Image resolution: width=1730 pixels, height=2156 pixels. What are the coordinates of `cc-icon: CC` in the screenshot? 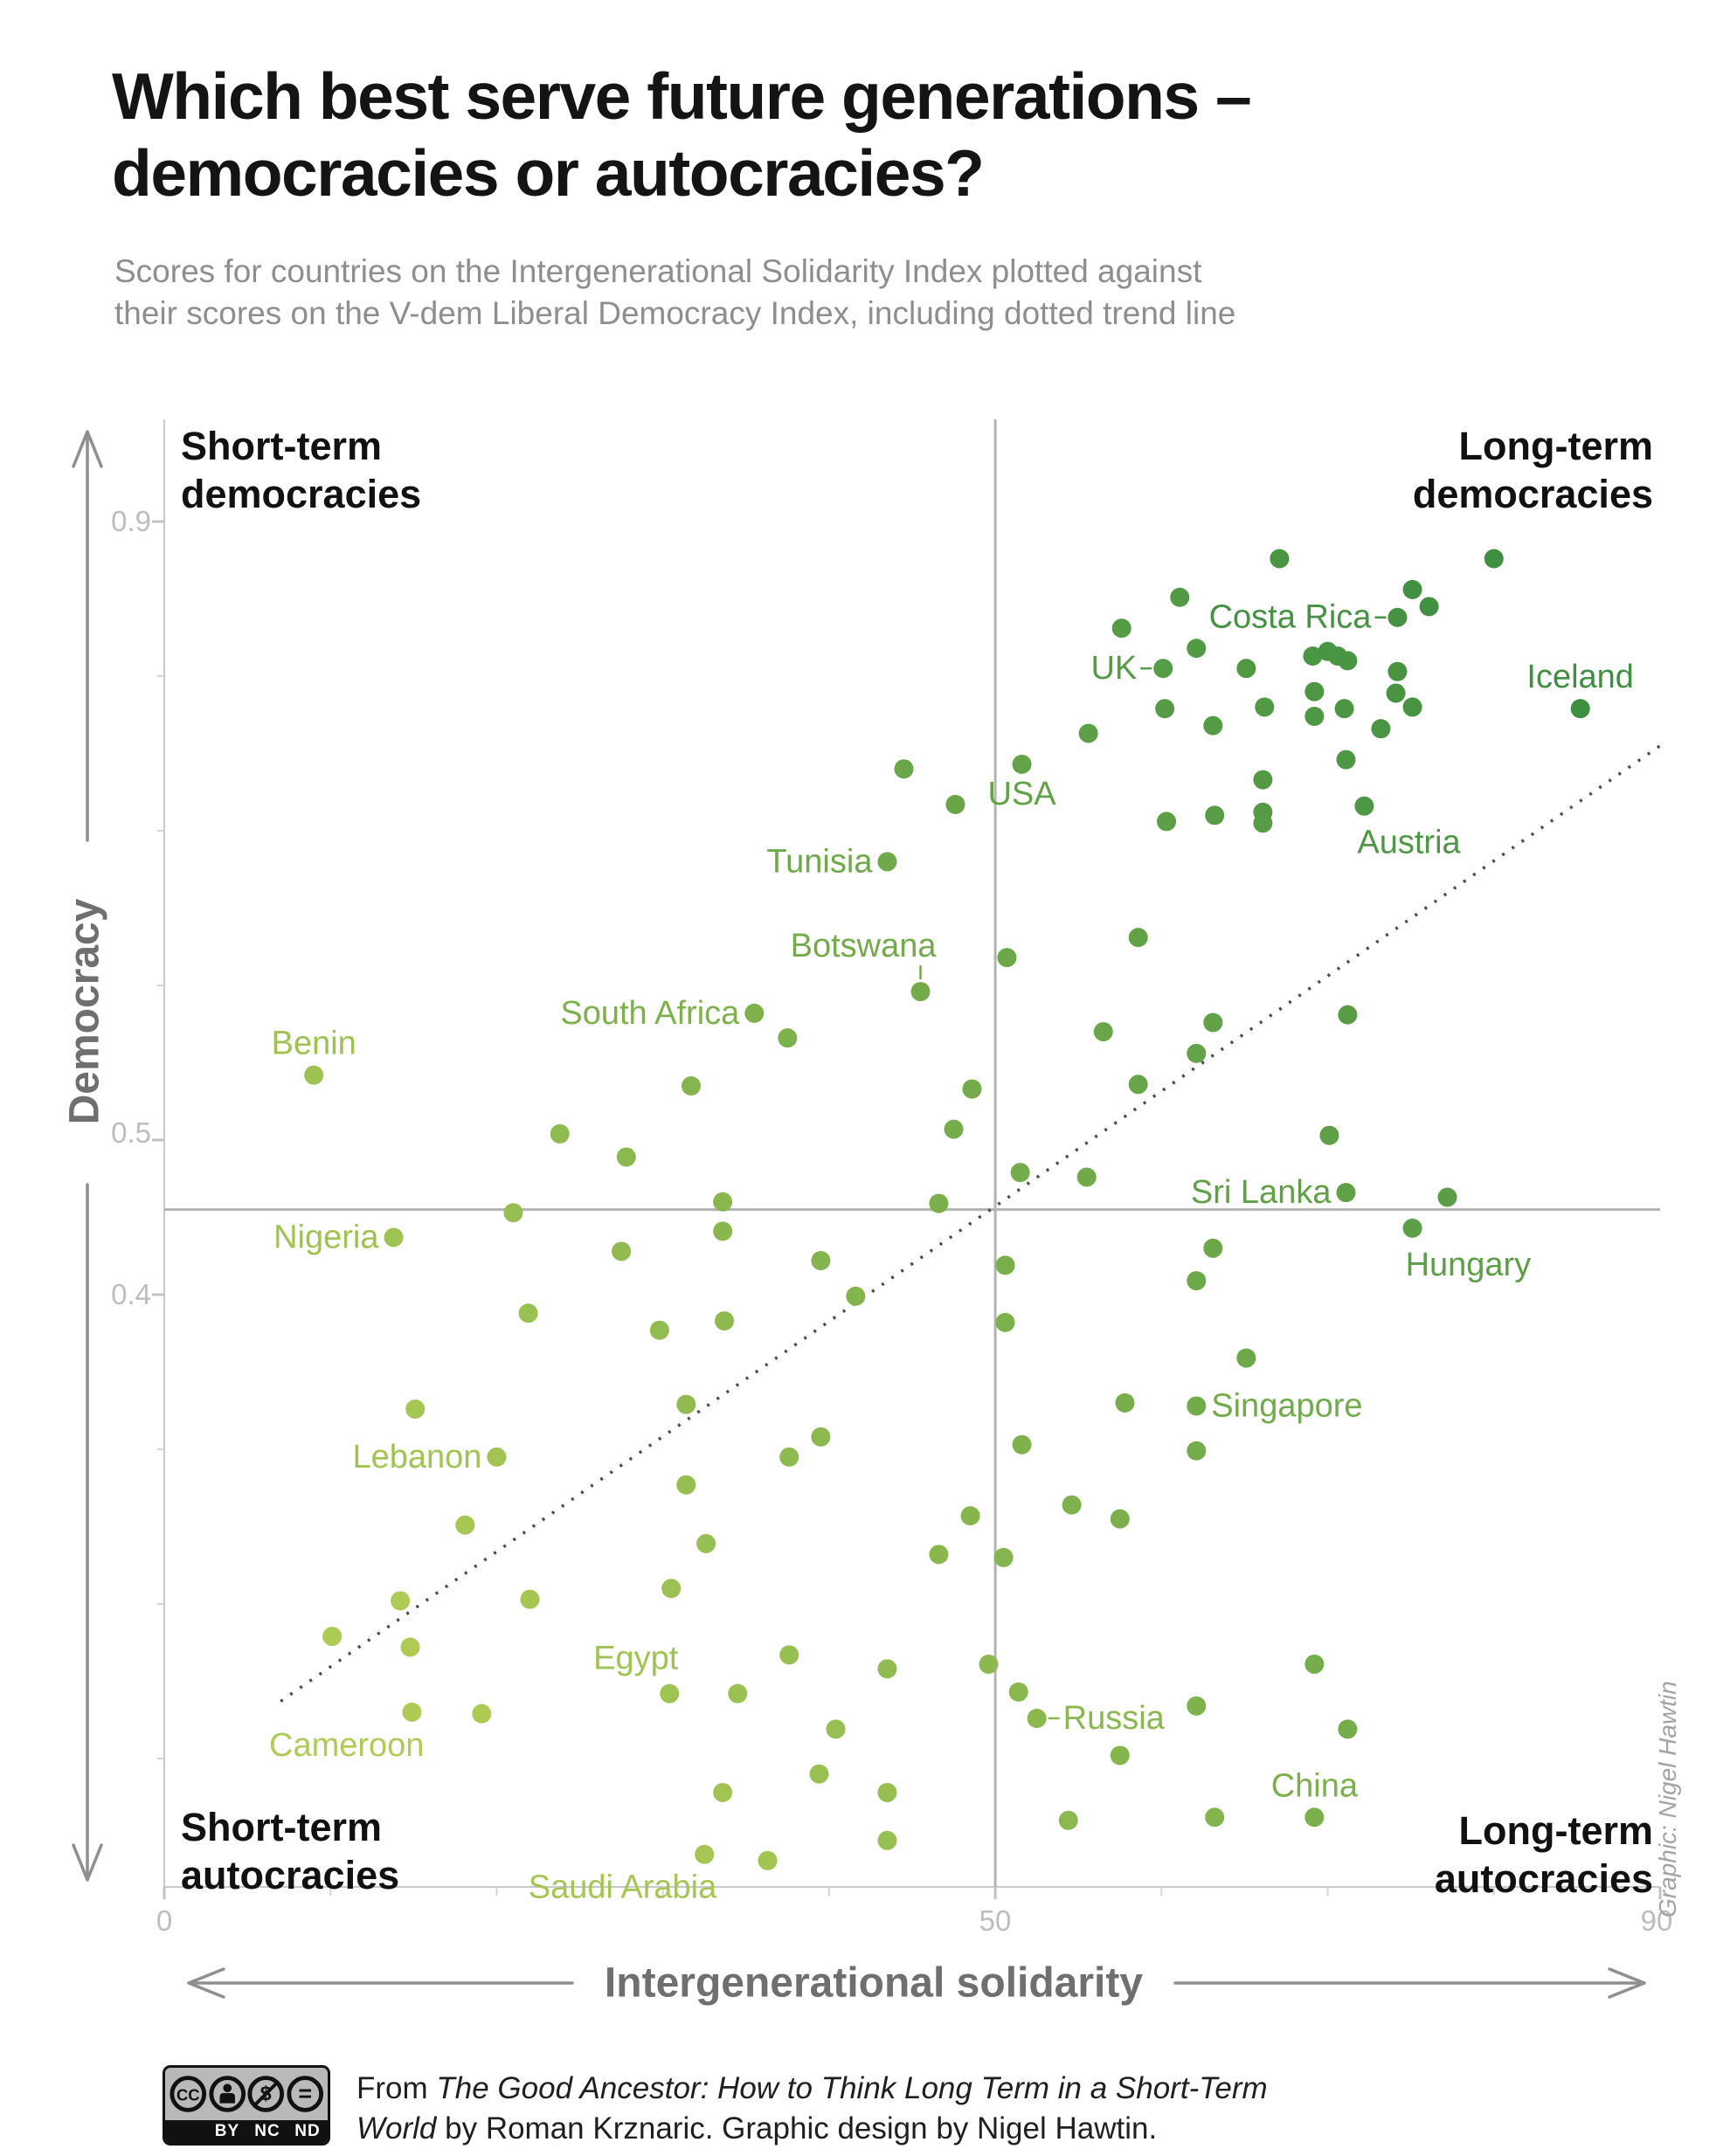 It's located at (188, 2094).